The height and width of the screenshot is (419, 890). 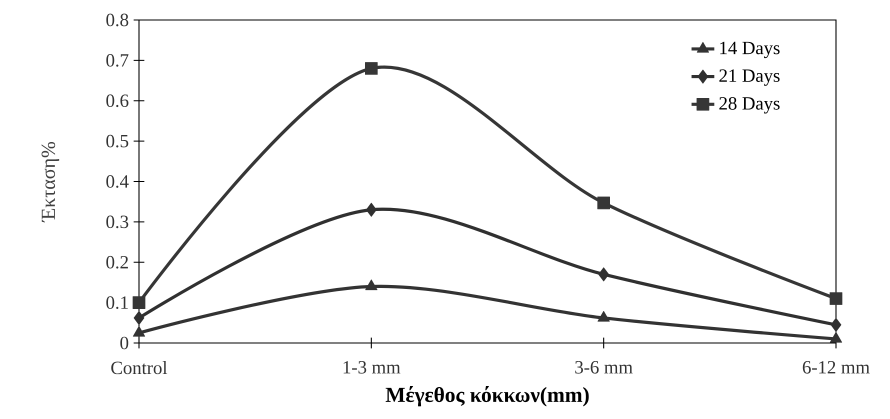 I want to click on y-tick-label: 0.6, so click(x=117, y=101).